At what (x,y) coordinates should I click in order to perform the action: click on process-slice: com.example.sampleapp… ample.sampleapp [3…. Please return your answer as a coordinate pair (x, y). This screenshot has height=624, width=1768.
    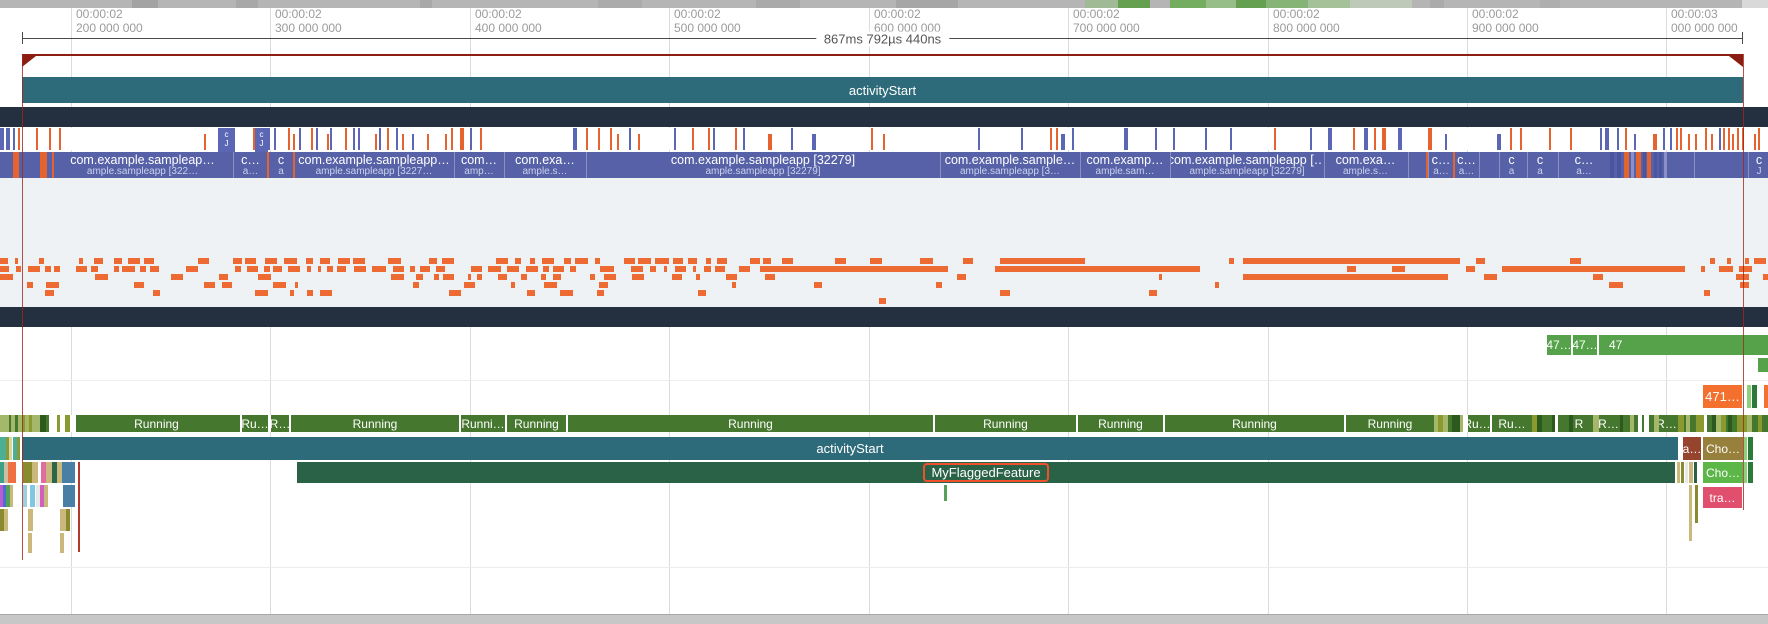
    Looking at the image, I should click on (373, 165).